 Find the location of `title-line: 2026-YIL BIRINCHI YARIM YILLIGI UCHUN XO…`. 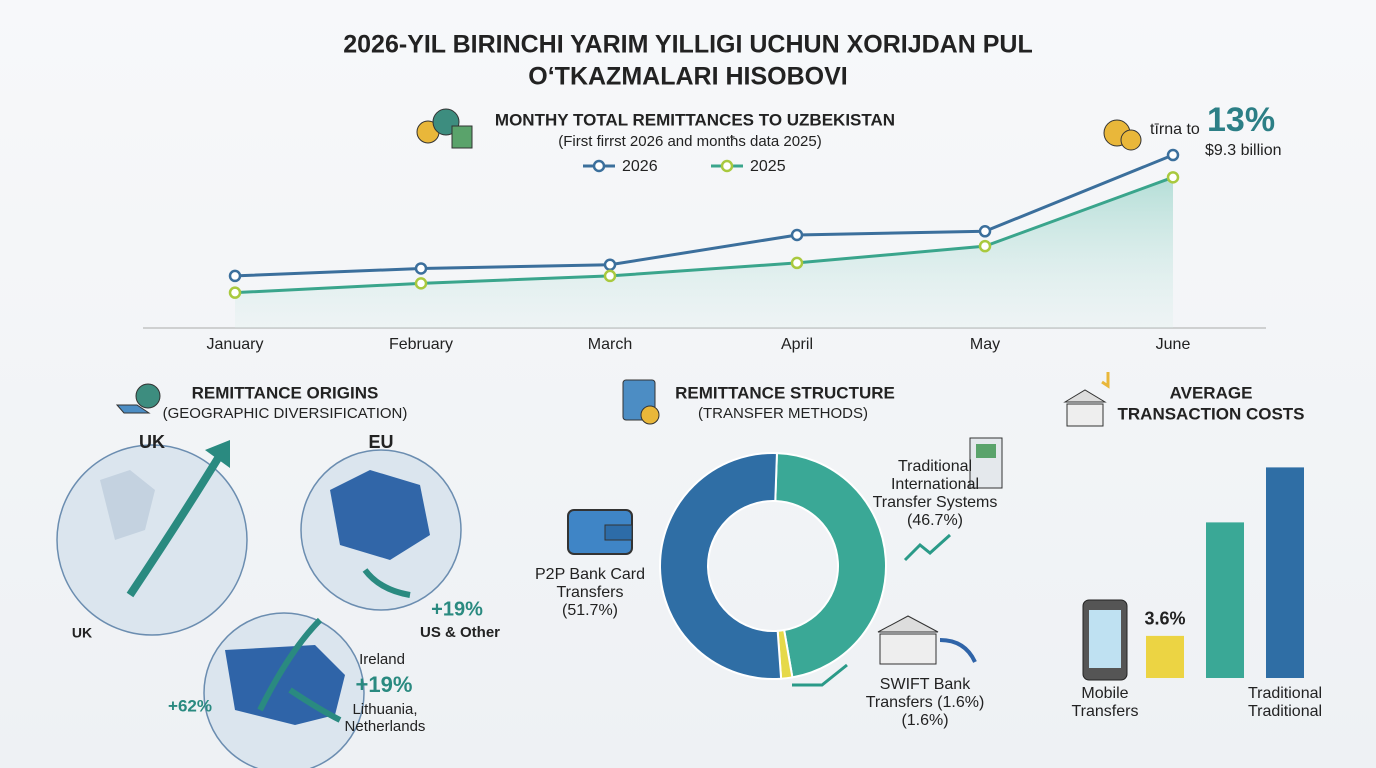

title-line: 2026-YIL BIRINCHI YARIM YILLIGI UCHUN XO… is located at coordinates (687, 45).